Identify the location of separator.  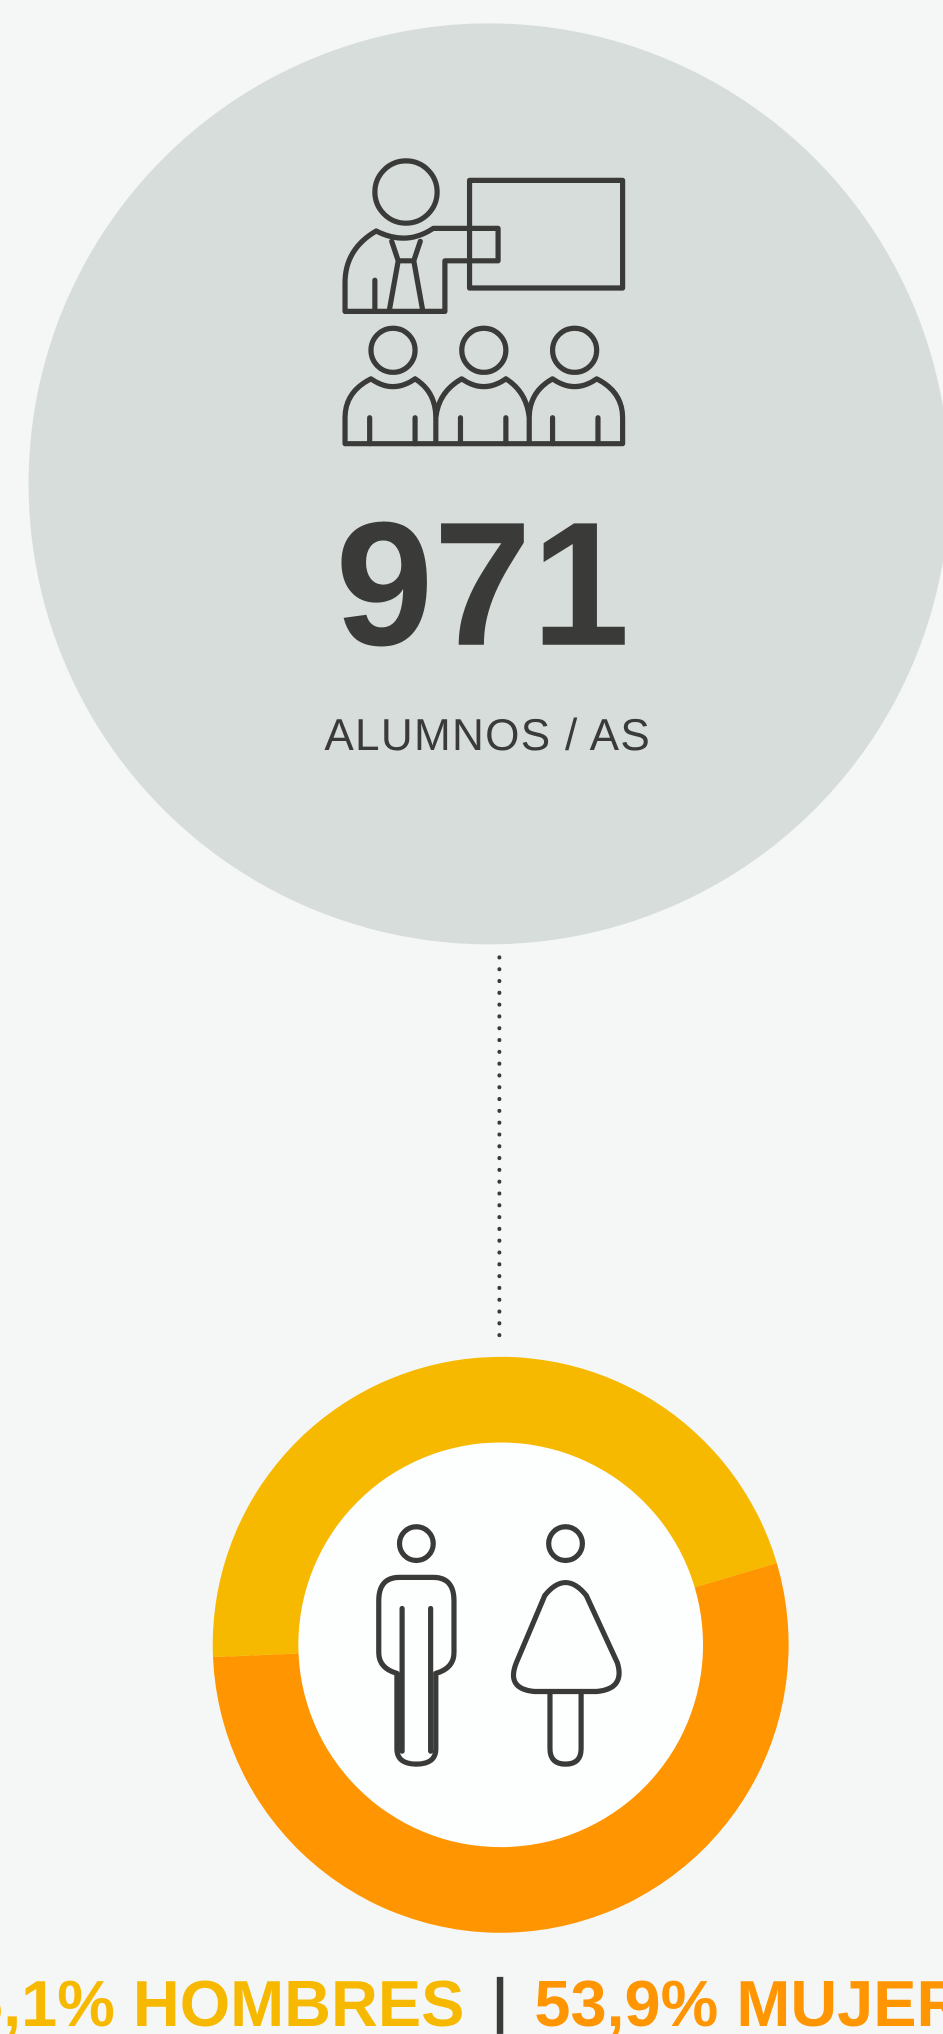
(500, 2005).